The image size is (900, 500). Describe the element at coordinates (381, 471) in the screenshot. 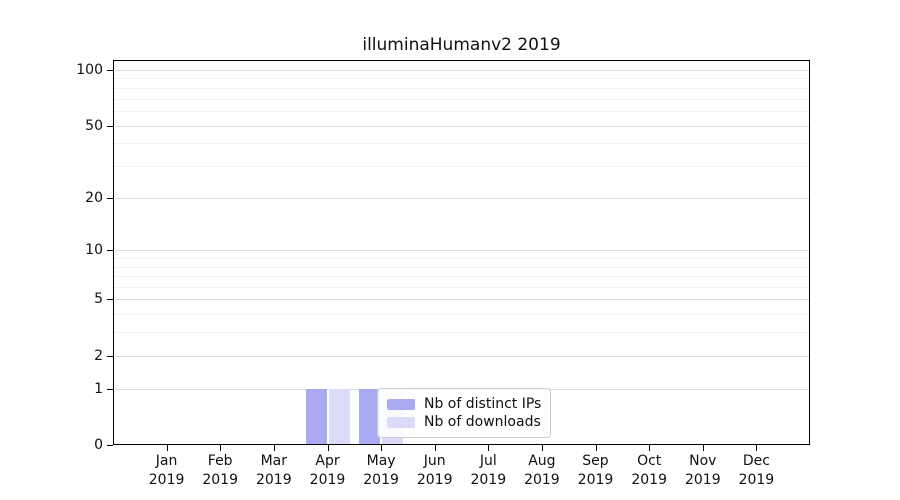

I see `x-tick-label: May 2019` at that location.